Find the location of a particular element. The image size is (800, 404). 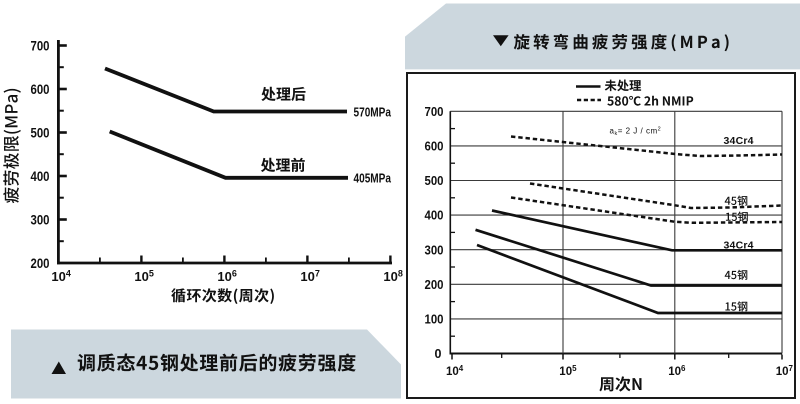

svg-text: 0 is located at coordinates (438, 354).